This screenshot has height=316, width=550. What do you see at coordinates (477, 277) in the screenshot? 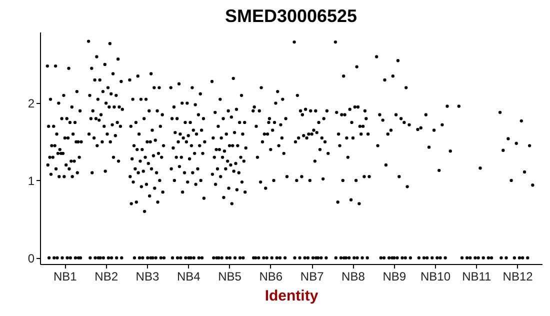
I see `x-tick-label: NB11` at bounding box center [477, 277].